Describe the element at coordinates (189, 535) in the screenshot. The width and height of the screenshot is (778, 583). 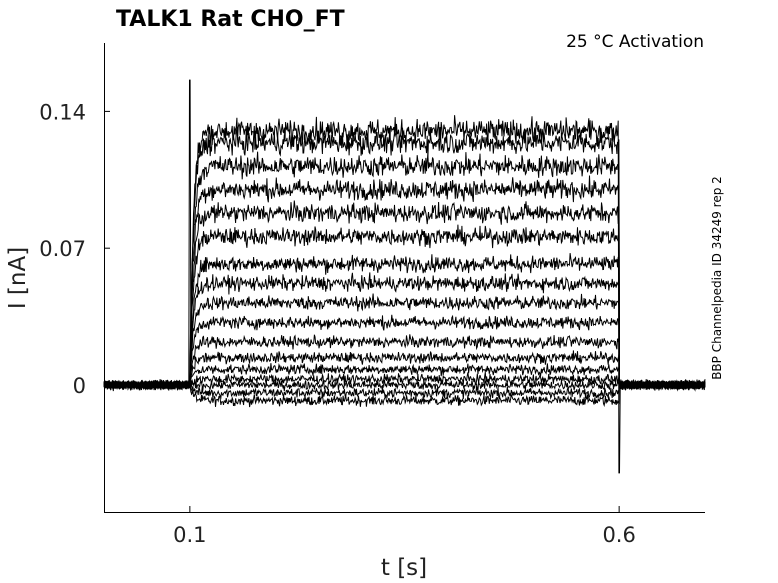
I see `x-tick-label: 0.1` at that location.